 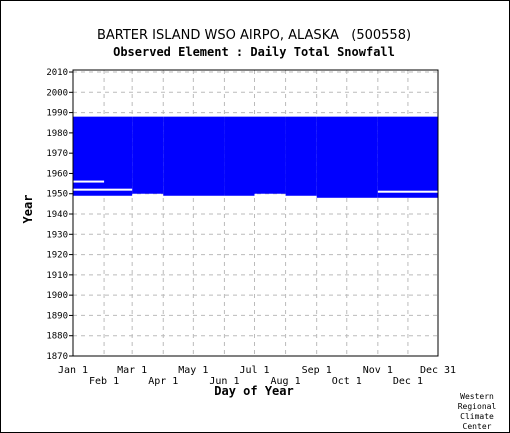 I want to click on x-tick-label: Jul 1, so click(x=254, y=370).